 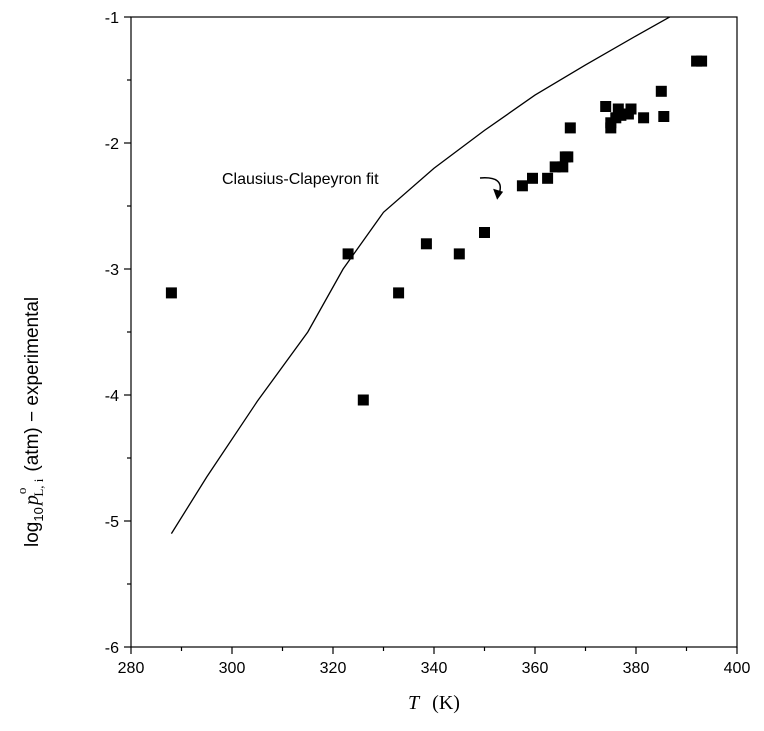 I want to click on fit-annotation-arrowhead, so click(x=498, y=194).